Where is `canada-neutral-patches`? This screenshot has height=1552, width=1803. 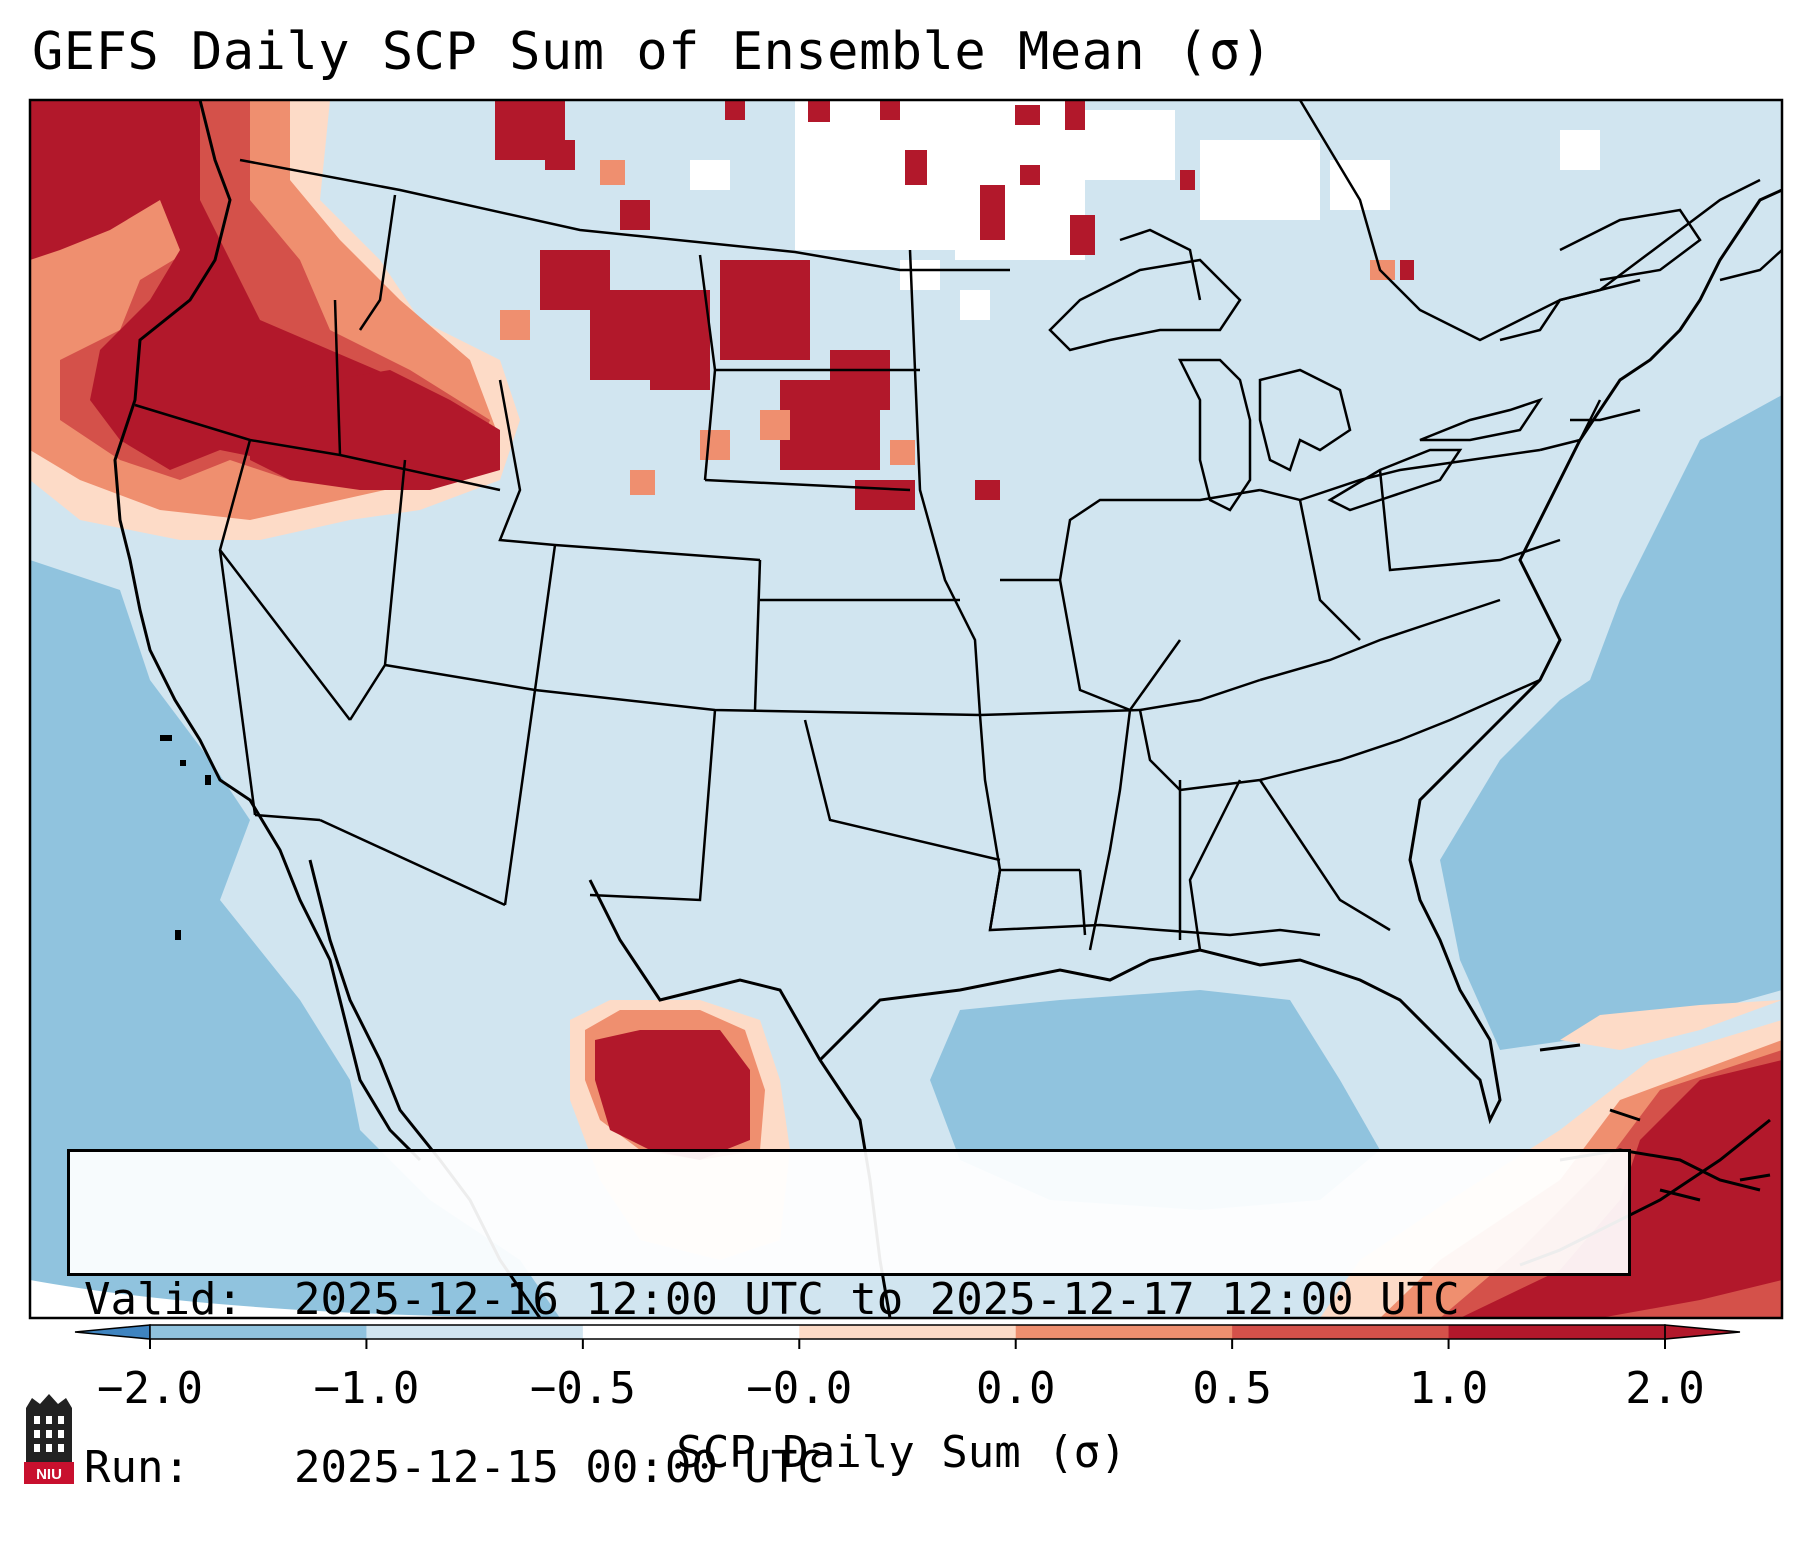
canada-neutral-patches is located at coordinates (1145, 210).